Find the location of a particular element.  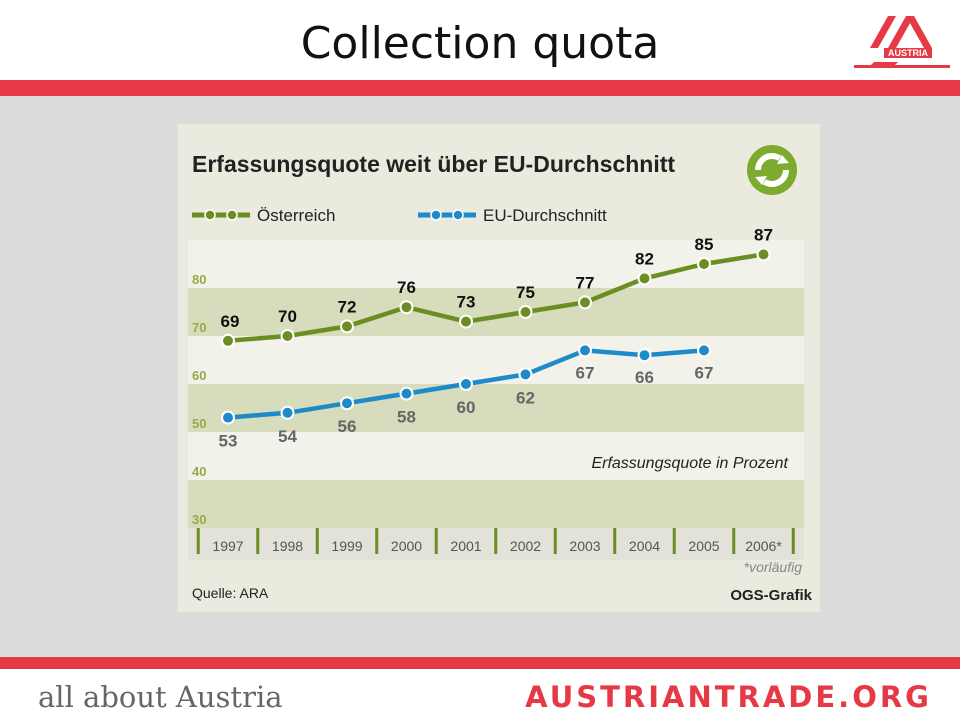

footer-website: AUSTRIANTRADE.ORG is located at coordinates (728, 697).